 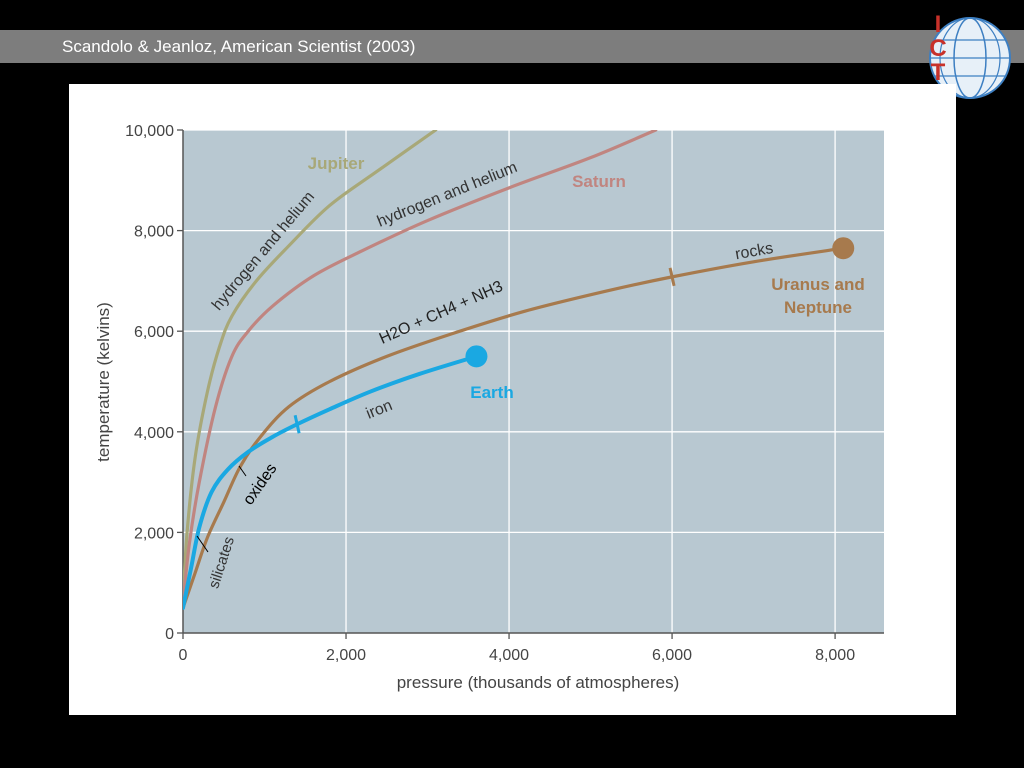 What do you see at coordinates (149, 131) in the screenshot?
I see `y-tick-label: 10,000` at bounding box center [149, 131].